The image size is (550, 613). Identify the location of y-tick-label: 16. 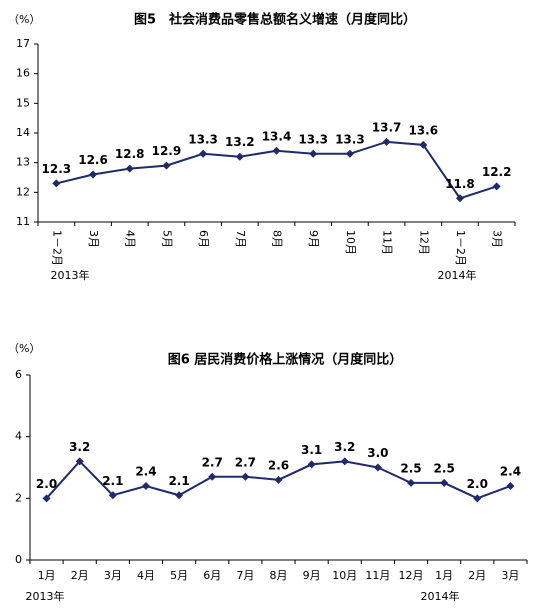
(23, 73).